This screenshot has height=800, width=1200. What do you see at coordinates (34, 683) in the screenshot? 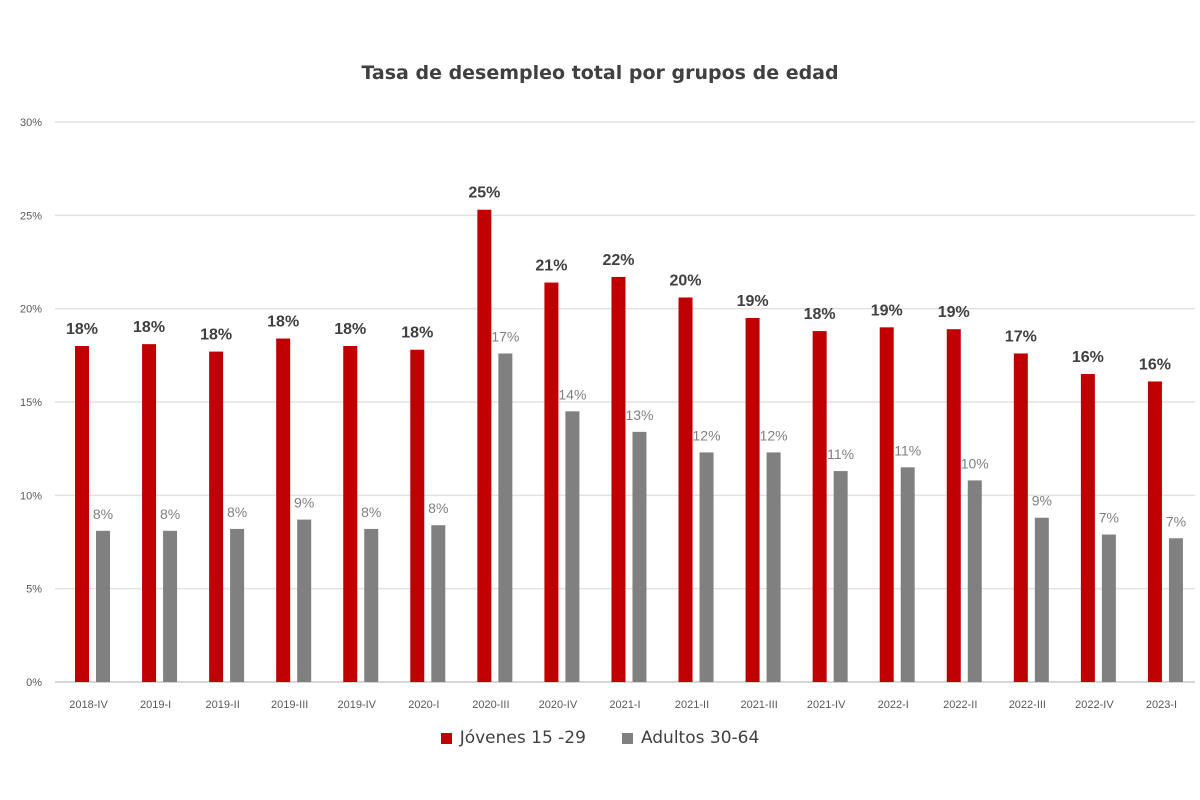
I see `y-tick-label: 0%` at bounding box center [34, 683].